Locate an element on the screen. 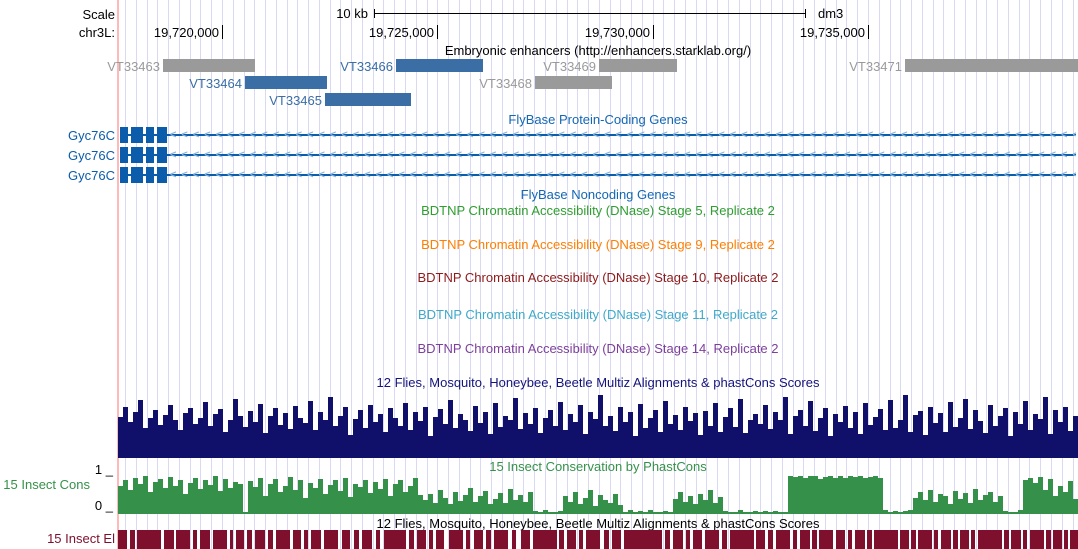 This screenshot has width=1078, height=549. enhancer-item-label: VT33464 is located at coordinates (215, 83).